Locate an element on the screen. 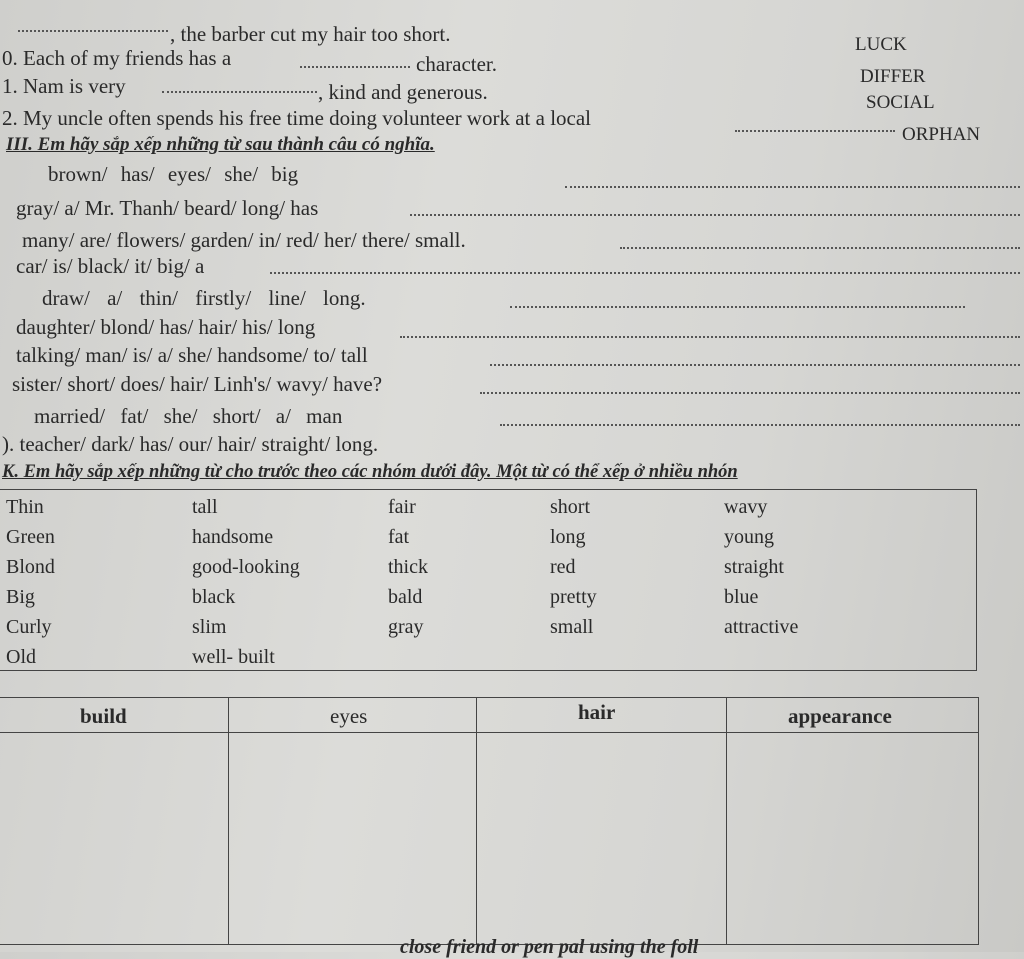  scramble-item: married/ fat/ she/ short/ a/ man is located at coordinates (188, 416).